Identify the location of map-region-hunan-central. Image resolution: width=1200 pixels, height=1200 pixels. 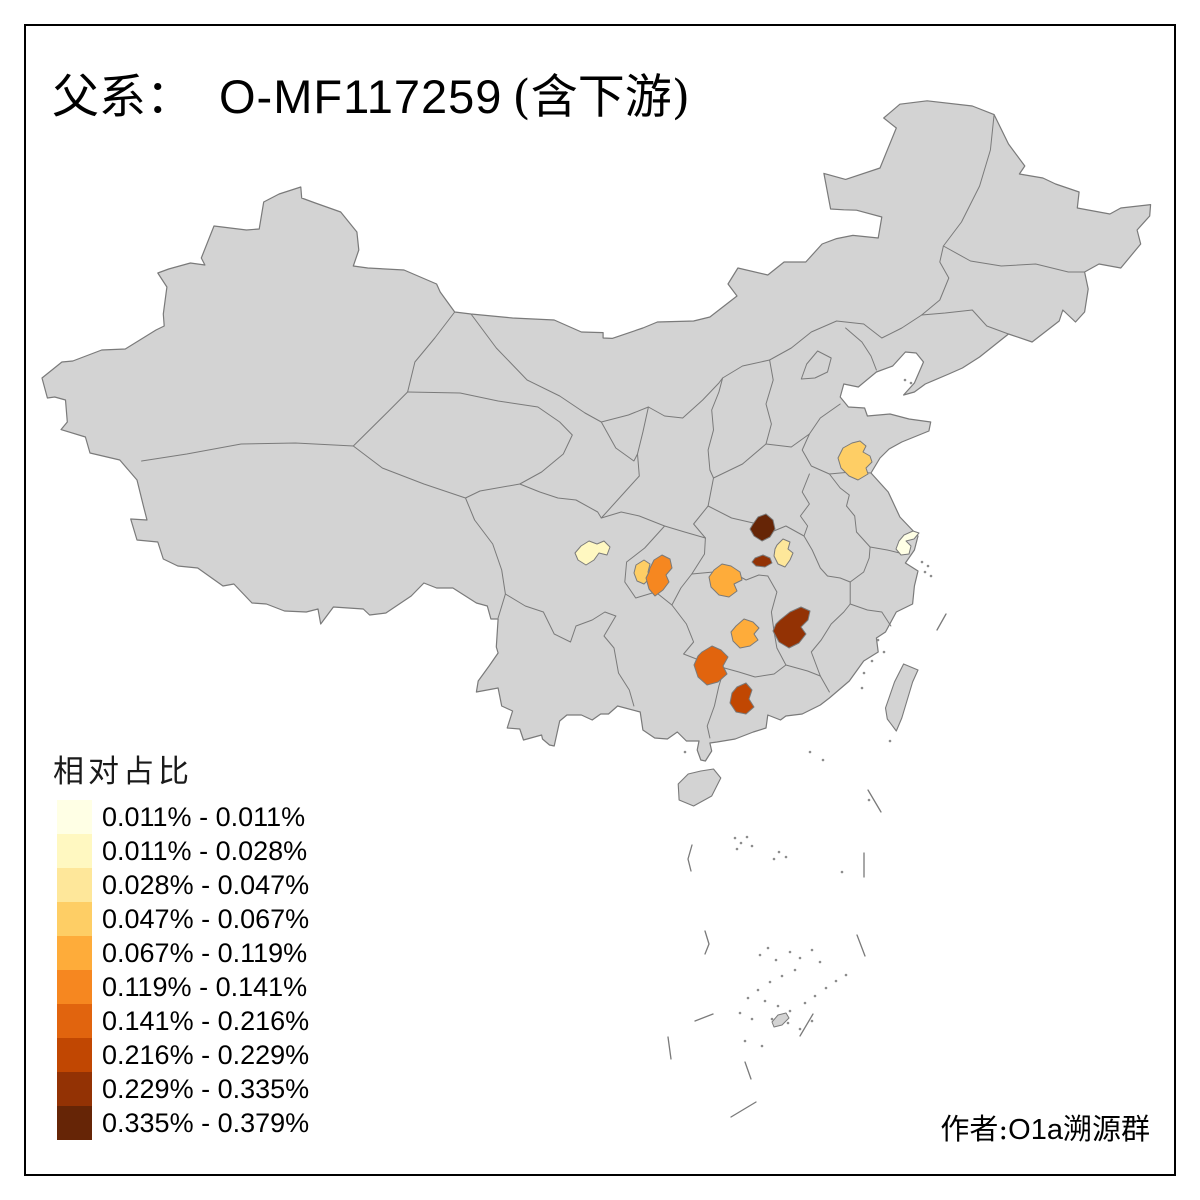
(745, 633).